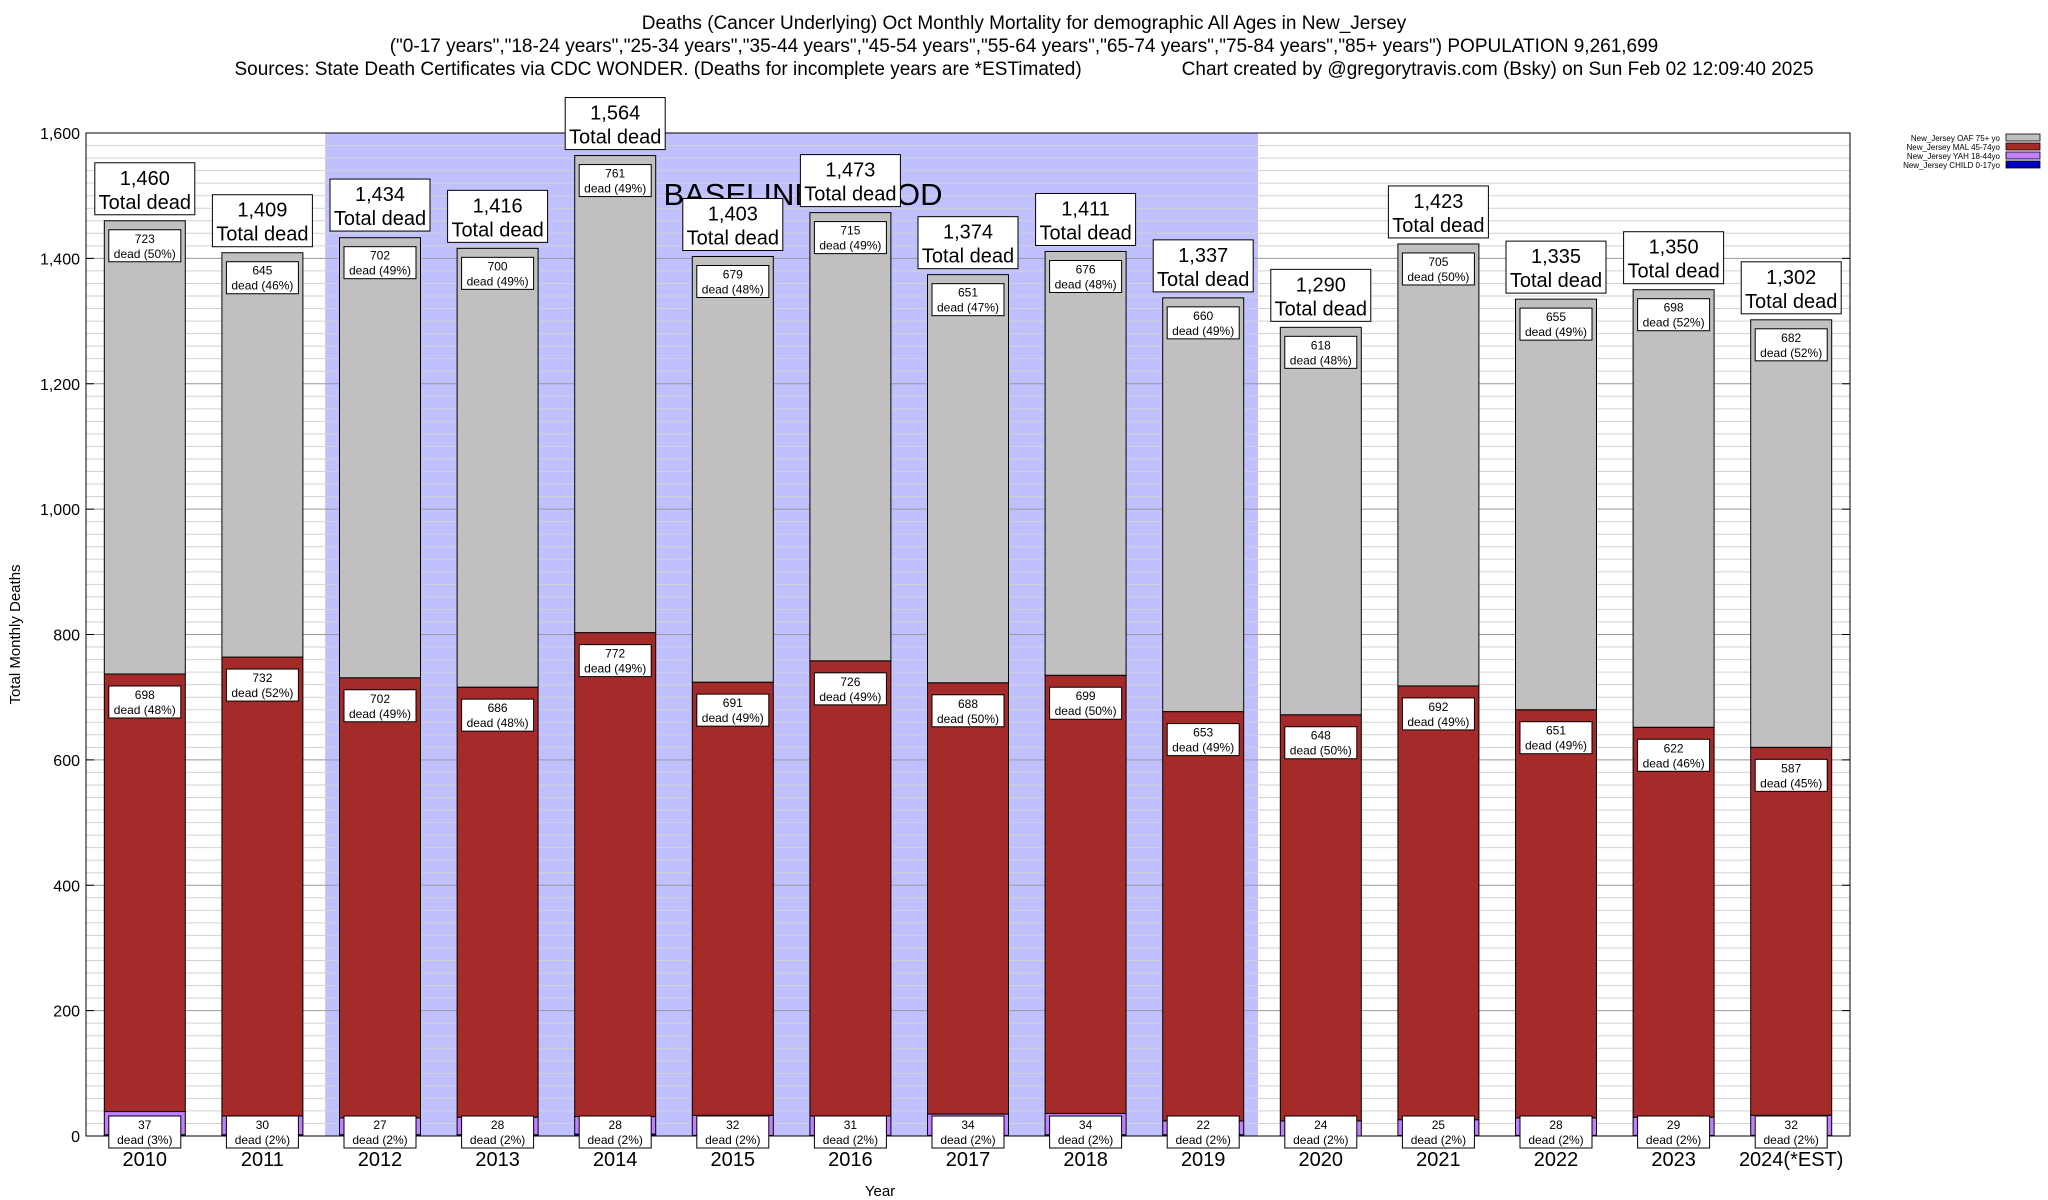 This screenshot has width=2048, height=1200. What do you see at coordinates (1791, 783) in the screenshot?
I see `mal-label-percent: dead (45%)` at bounding box center [1791, 783].